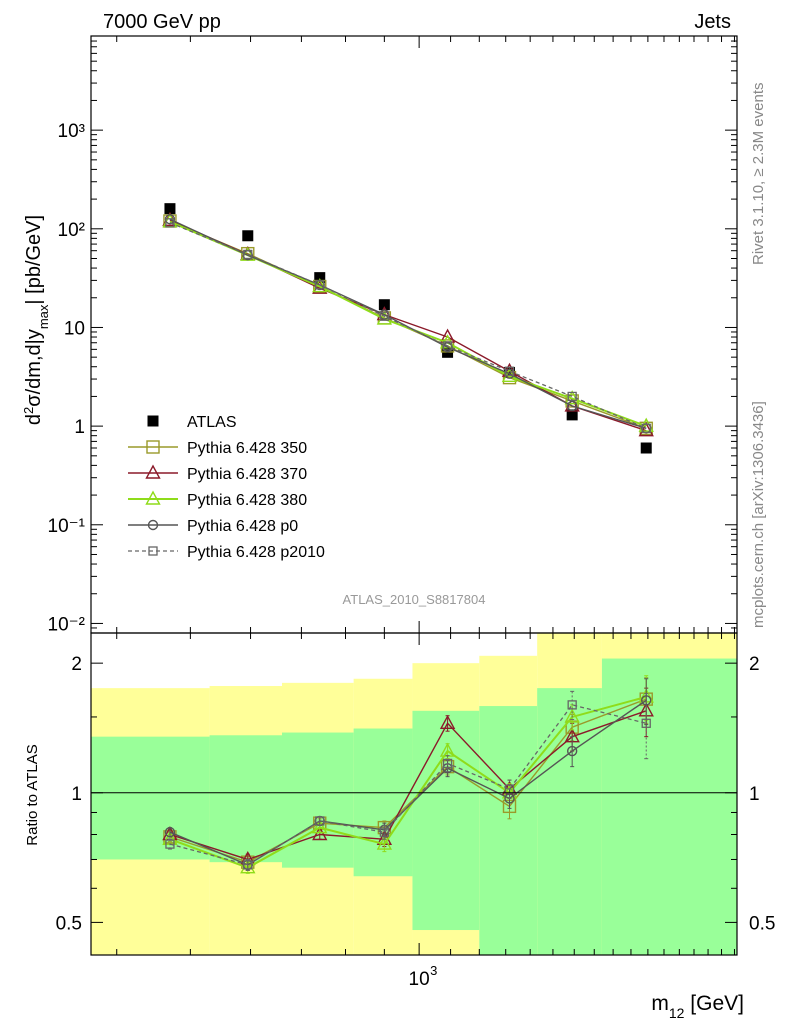 The image size is (786, 1024). I want to click on x-axis-label: m12 [GeV], so click(697, 1006).